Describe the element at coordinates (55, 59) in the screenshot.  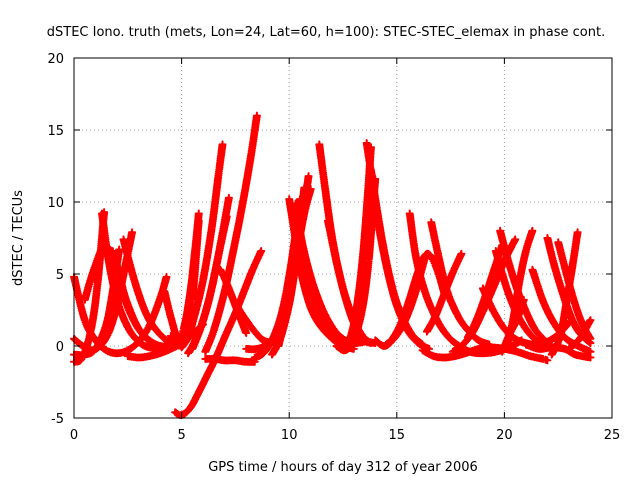
I see `y-tick-label: 20` at that location.